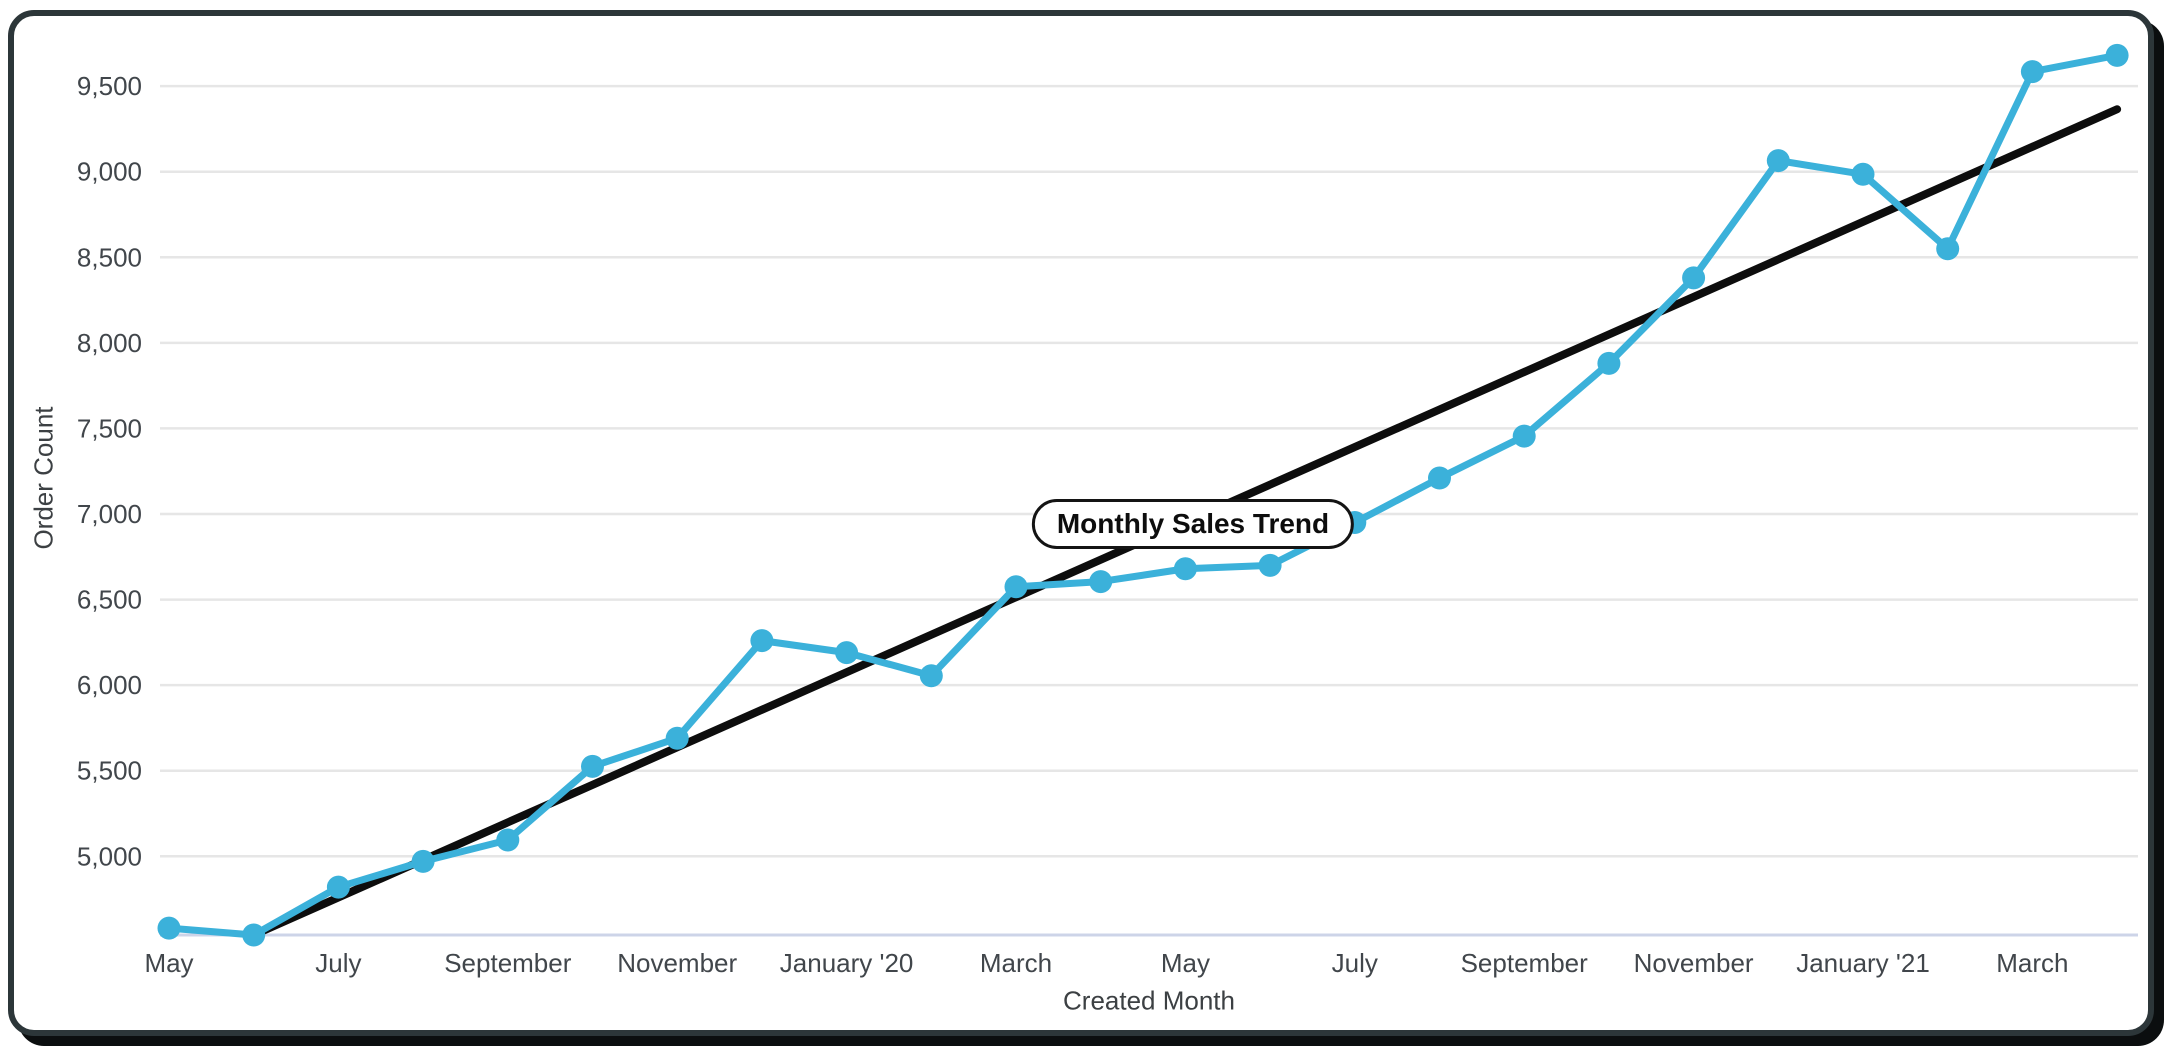 The image size is (2176, 1048). I want to click on y-axis-tick-label: 6,500, so click(109, 600).